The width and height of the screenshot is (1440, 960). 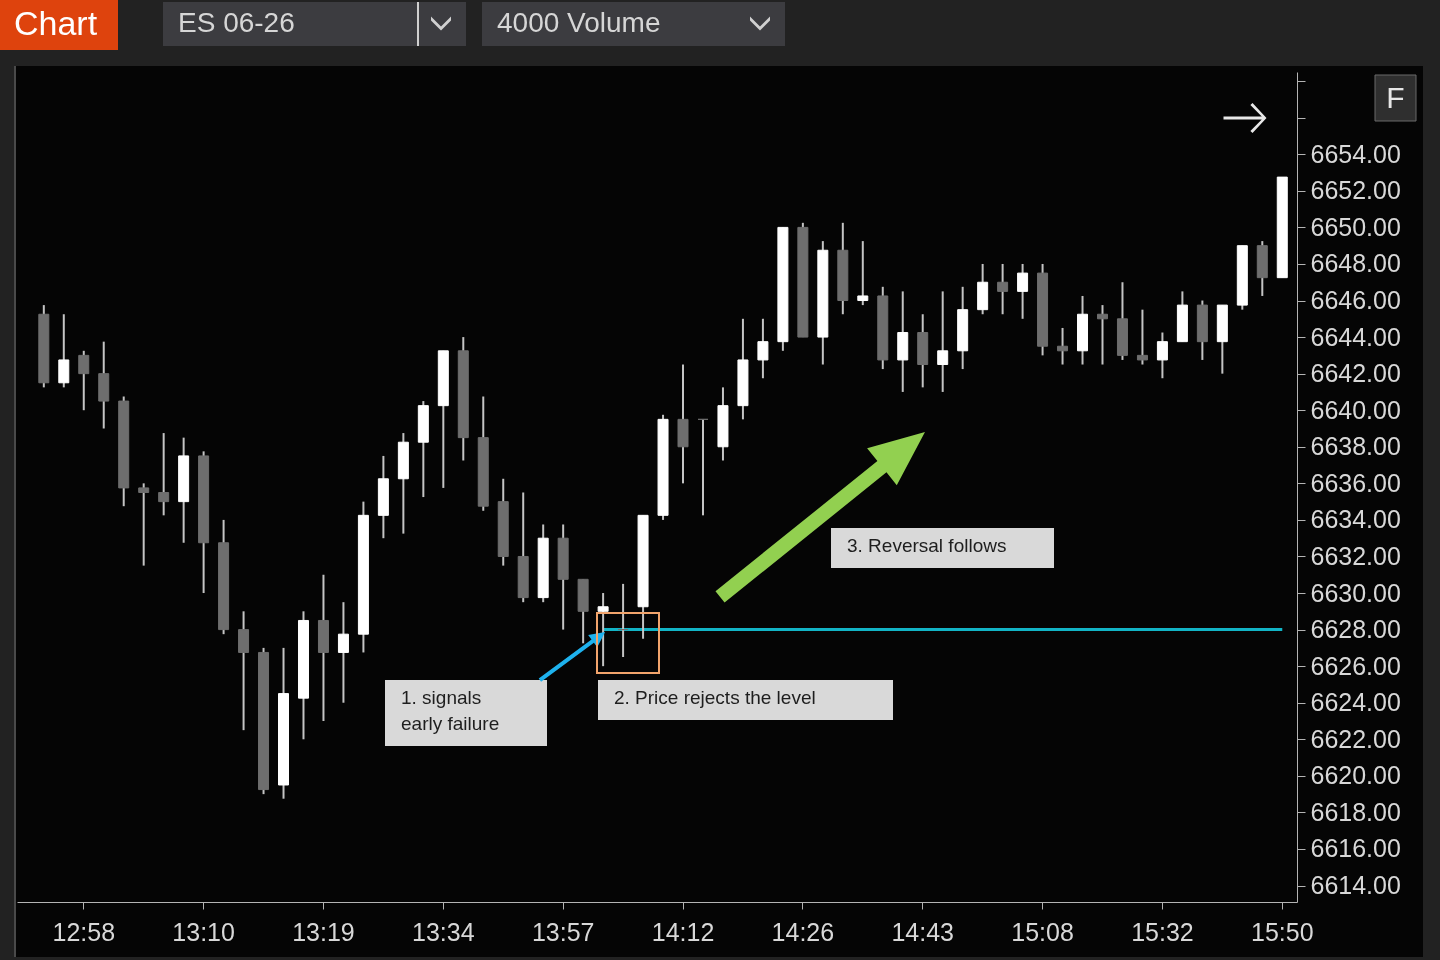 I want to click on y-tick-label: 6632.00, so click(x=1355, y=555).